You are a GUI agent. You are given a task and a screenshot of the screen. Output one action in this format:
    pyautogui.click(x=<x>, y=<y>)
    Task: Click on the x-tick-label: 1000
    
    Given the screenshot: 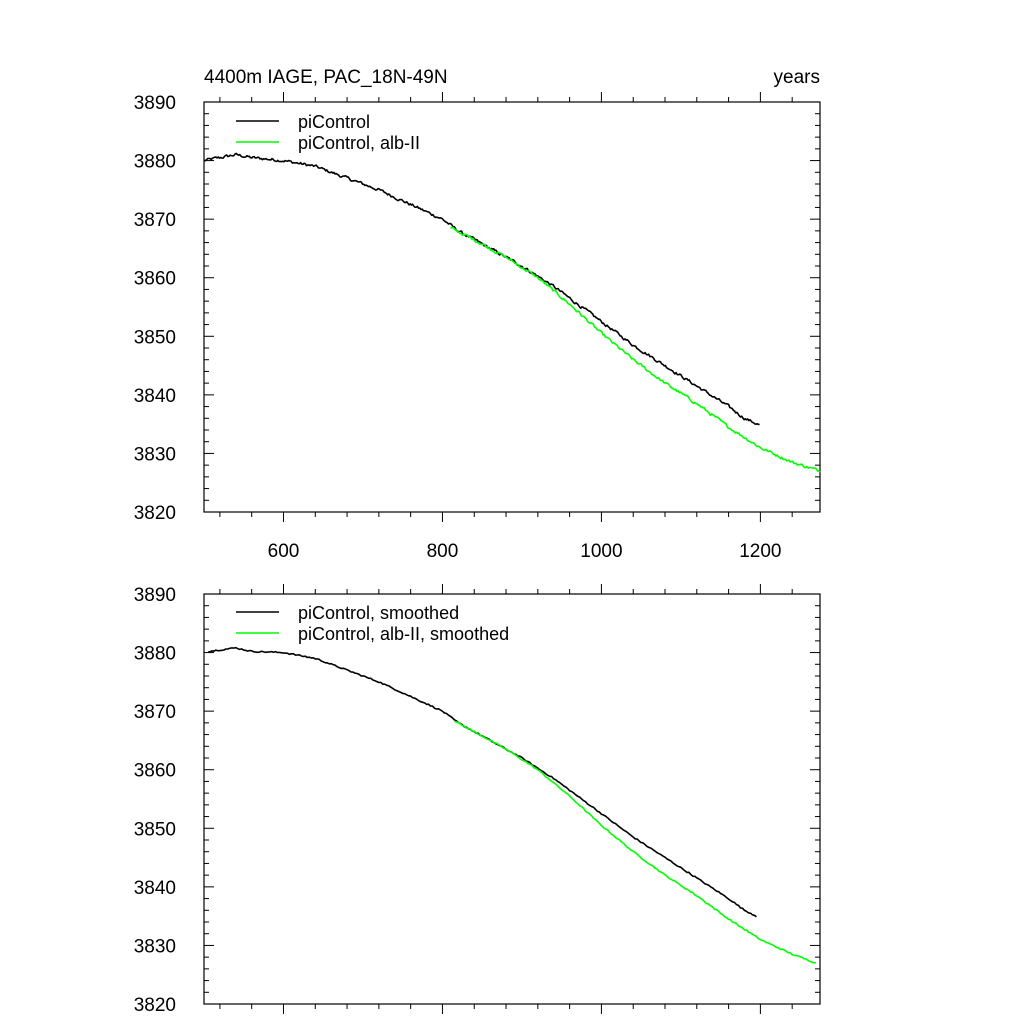 What is the action you would take?
    pyautogui.click(x=601, y=551)
    